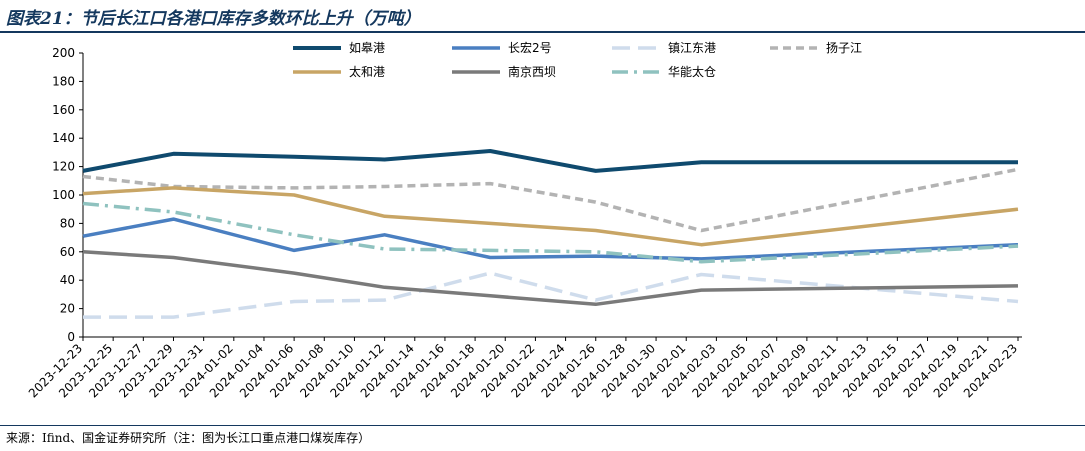  What do you see at coordinates (63, 53) in the screenshot?
I see `y-tick-label: 200` at bounding box center [63, 53].